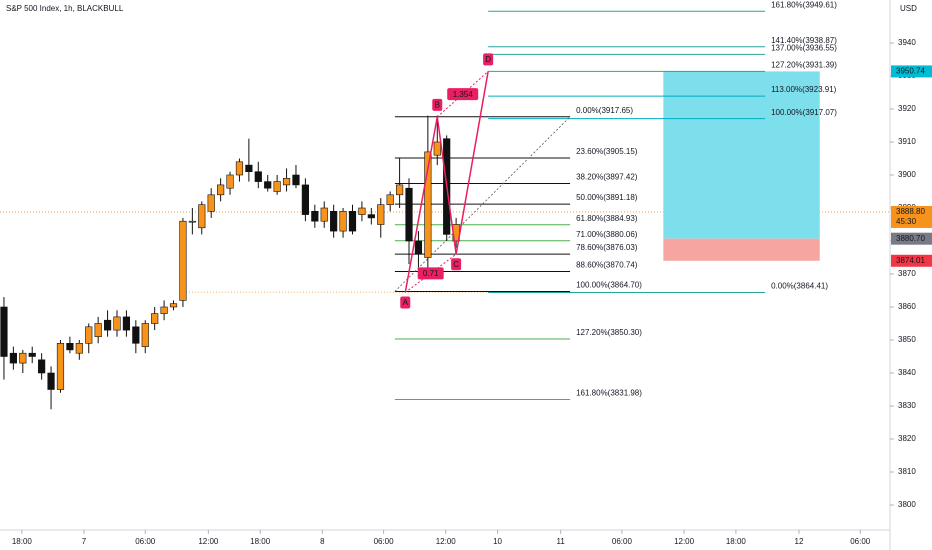  I want to click on y-tick-label: 3900, so click(907, 174).